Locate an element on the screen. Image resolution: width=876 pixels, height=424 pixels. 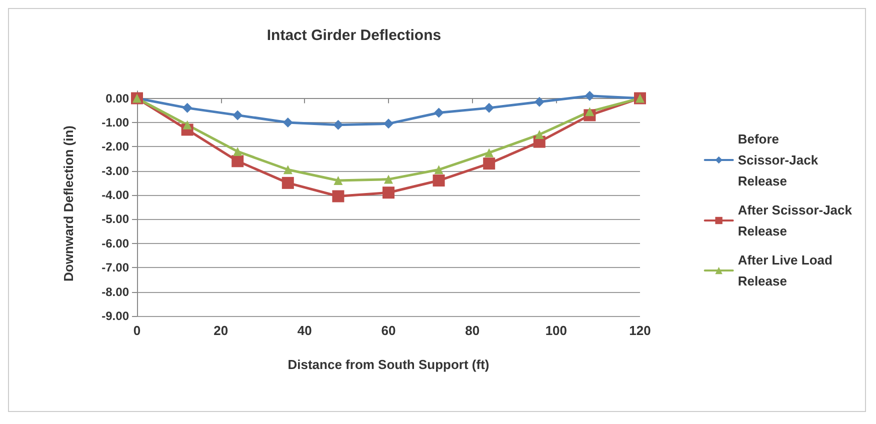
y-tick-label: -1.00 is located at coordinates (116, 122).